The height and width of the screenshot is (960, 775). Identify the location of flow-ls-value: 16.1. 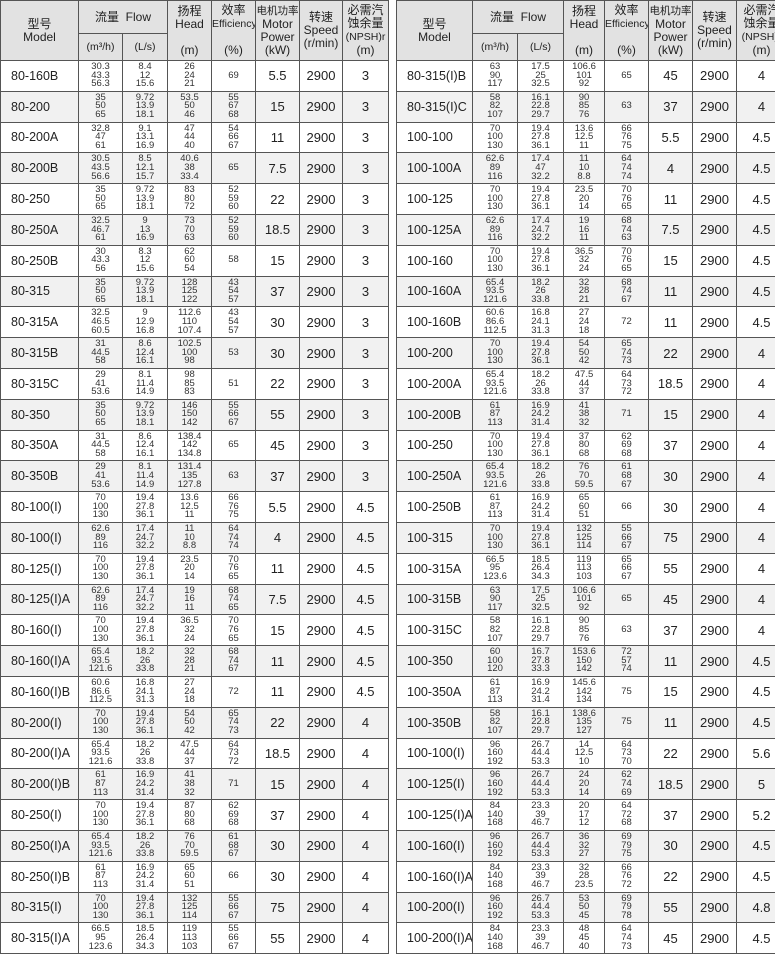
(145, 361).